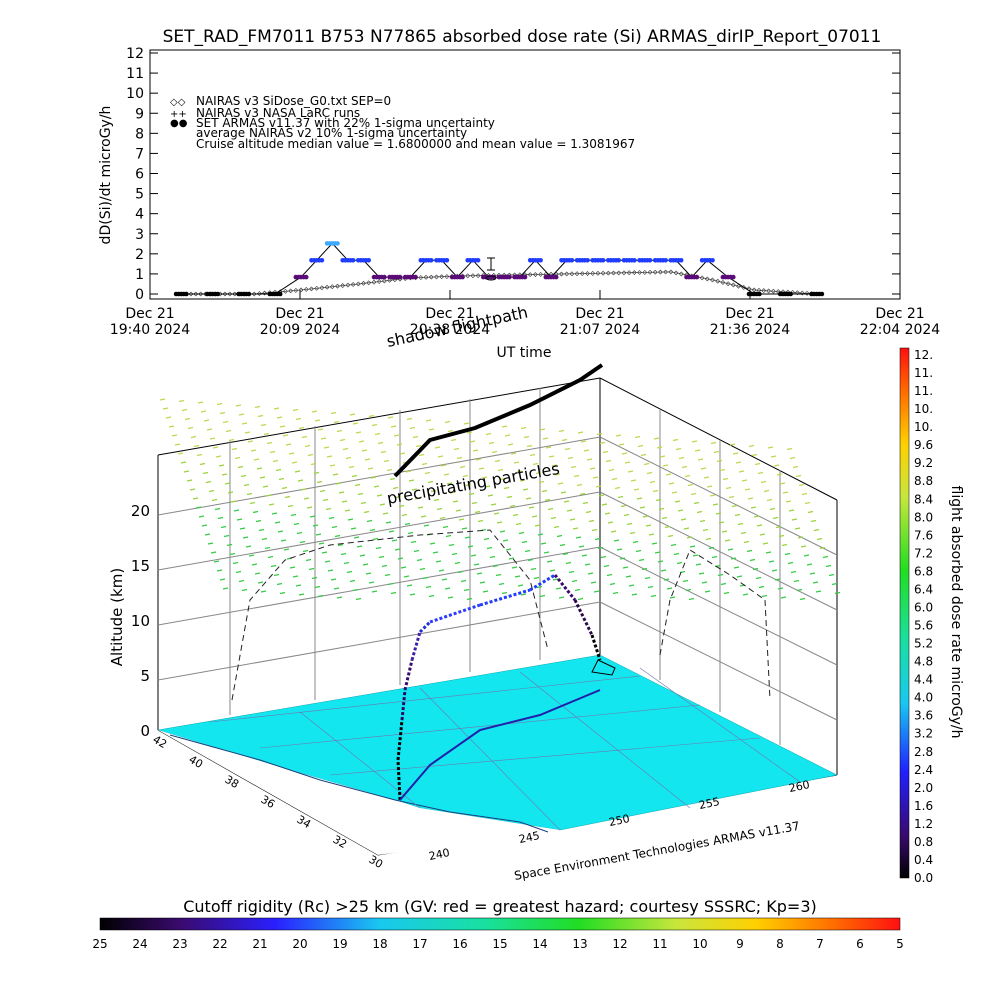 The width and height of the screenshot is (1000, 1000). What do you see at coordinates (923, 806) in the screenshot?
I see `colorbar-right-tick-label: 1.6` at bounding box center [923, 806].